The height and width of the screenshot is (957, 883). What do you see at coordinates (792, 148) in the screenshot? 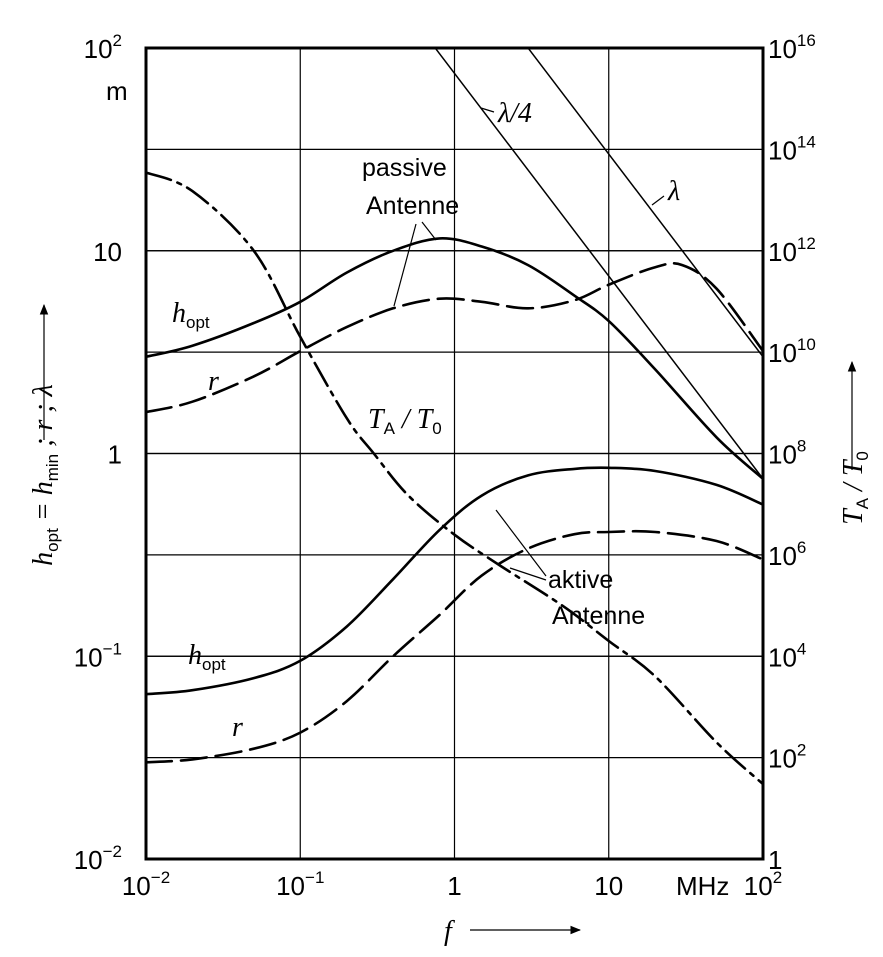
I see `y-right-tick-label-1: 10¹⁴` at bounding box center [792, 148].